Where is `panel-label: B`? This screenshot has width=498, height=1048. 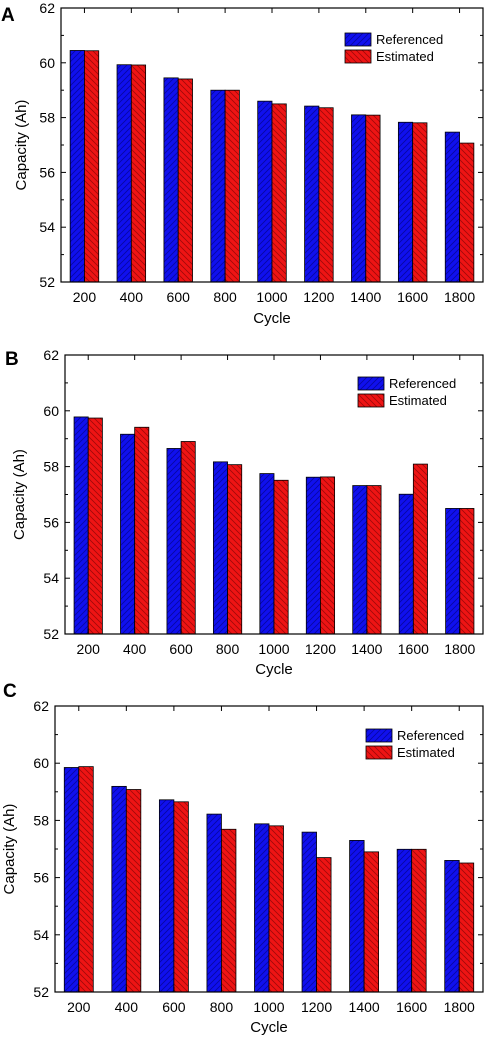
panel-label: B is located at coordinates (12, 359).